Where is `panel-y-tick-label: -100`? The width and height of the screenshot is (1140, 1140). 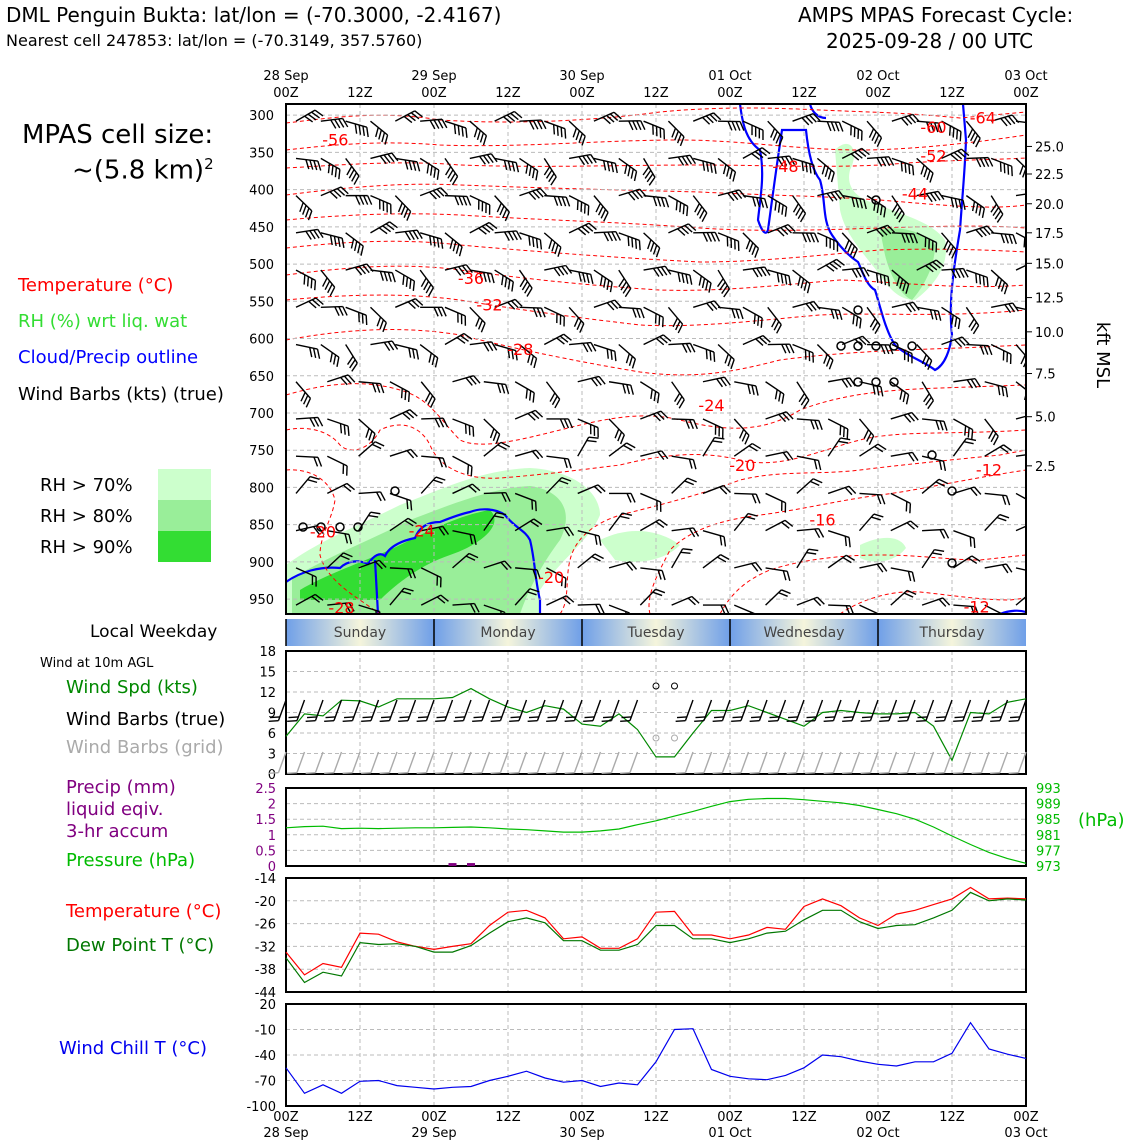 panel-y-tick-label: -100 is located at coordinates (261, 1107).